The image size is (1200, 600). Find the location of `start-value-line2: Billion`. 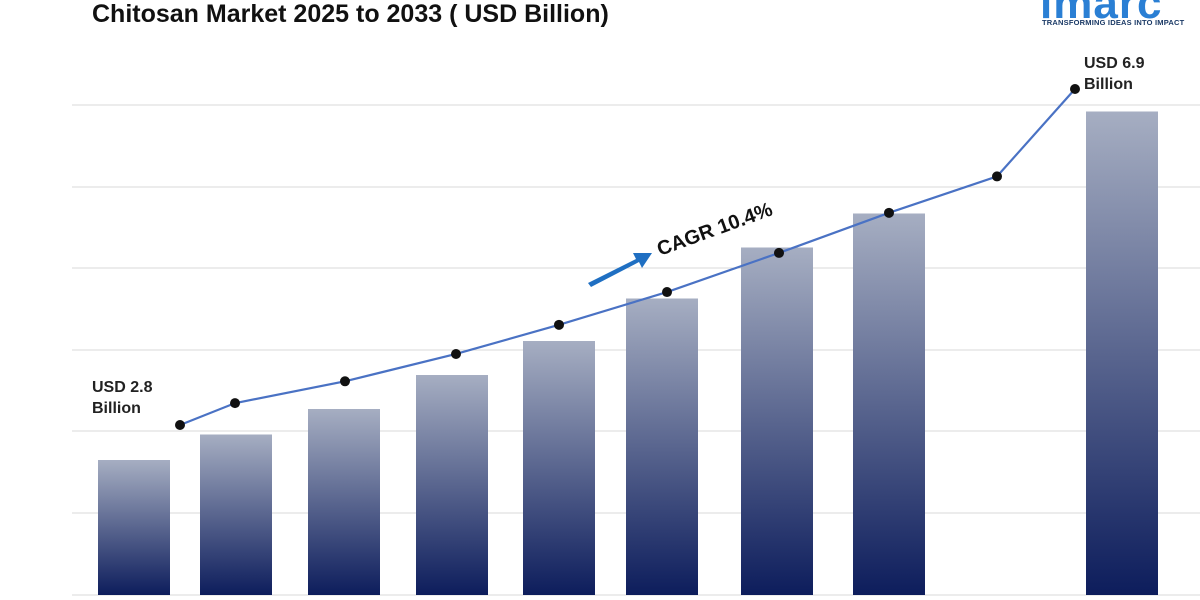

start-value-line2: Billion is located at coordinates (116, 408).